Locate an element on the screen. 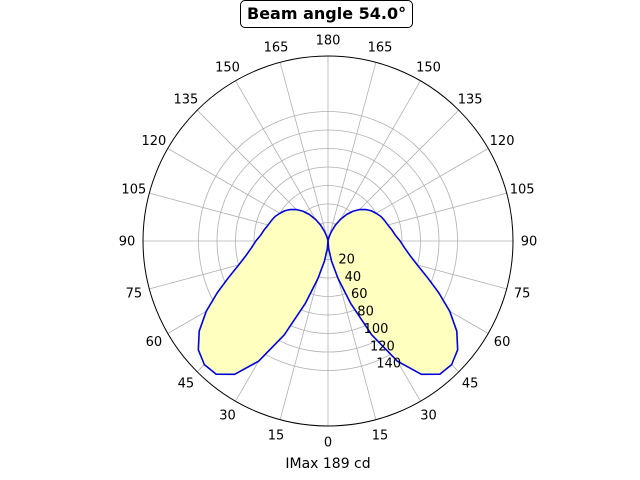 The height and width of the screenshot is (480, 640). radial-tick-label: 120 is located at coordinates (382, 346).